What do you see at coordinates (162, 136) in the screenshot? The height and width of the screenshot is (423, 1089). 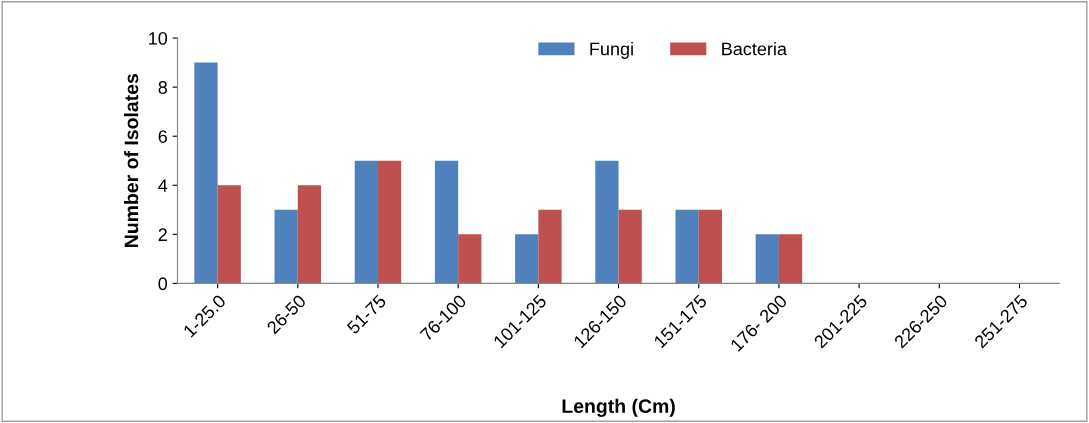 I see `y-tick-label: 6` at bounding box center [162, 136].